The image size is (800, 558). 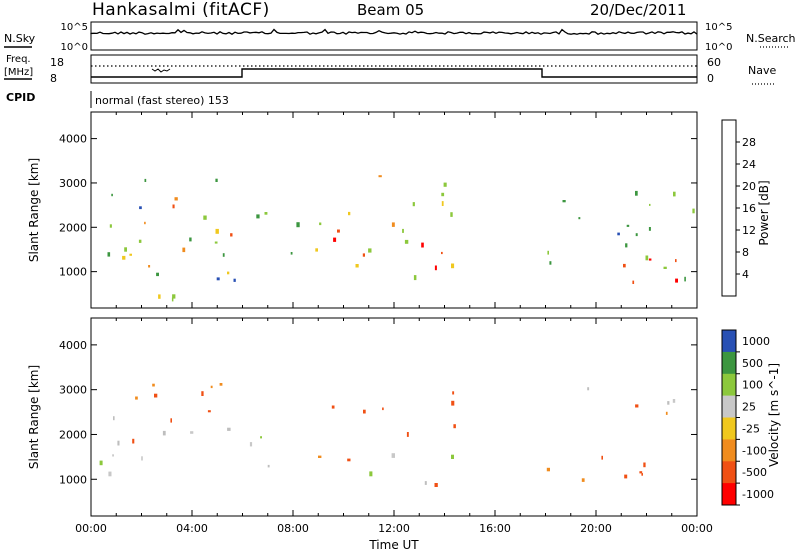 What do you see at coordinates (752, 363) in the screenshot?
I see `colorbar-tick-label: 500` at bounding box center [752, 363].